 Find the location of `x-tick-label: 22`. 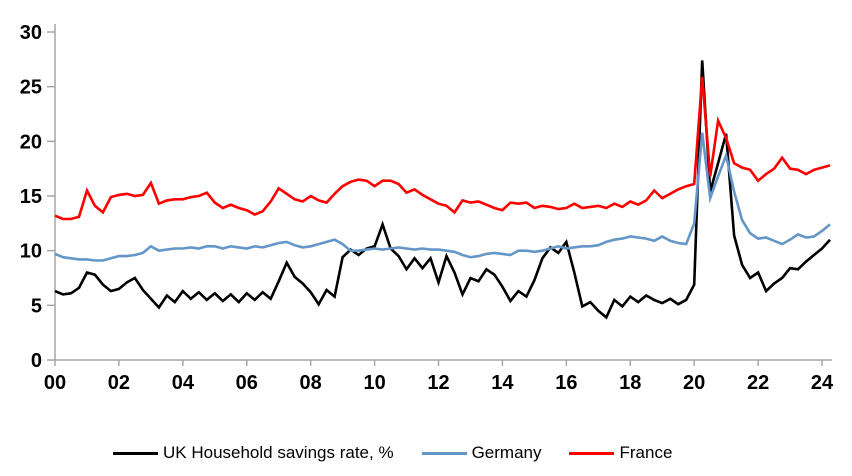

x-tick-label: 22 is located at coordinates (758, 383).